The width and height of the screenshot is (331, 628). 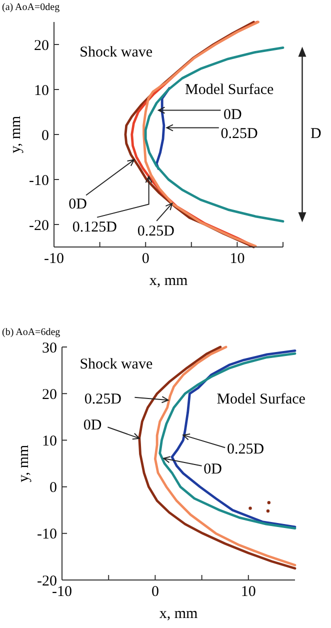 What do you see at coordinates (163, 128) in the screenshot?
I see `line-series` at bounding box center [163, 128].